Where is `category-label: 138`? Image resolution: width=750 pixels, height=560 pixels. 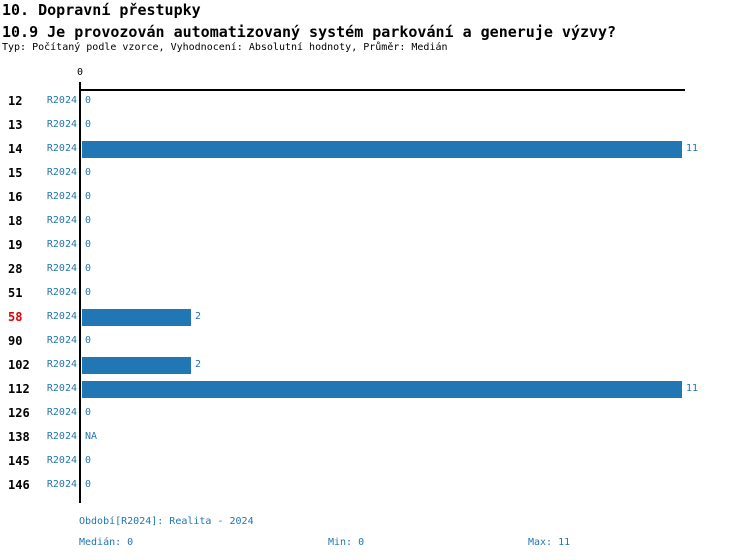
category-label: 138 is located at coordinates (19, 437).